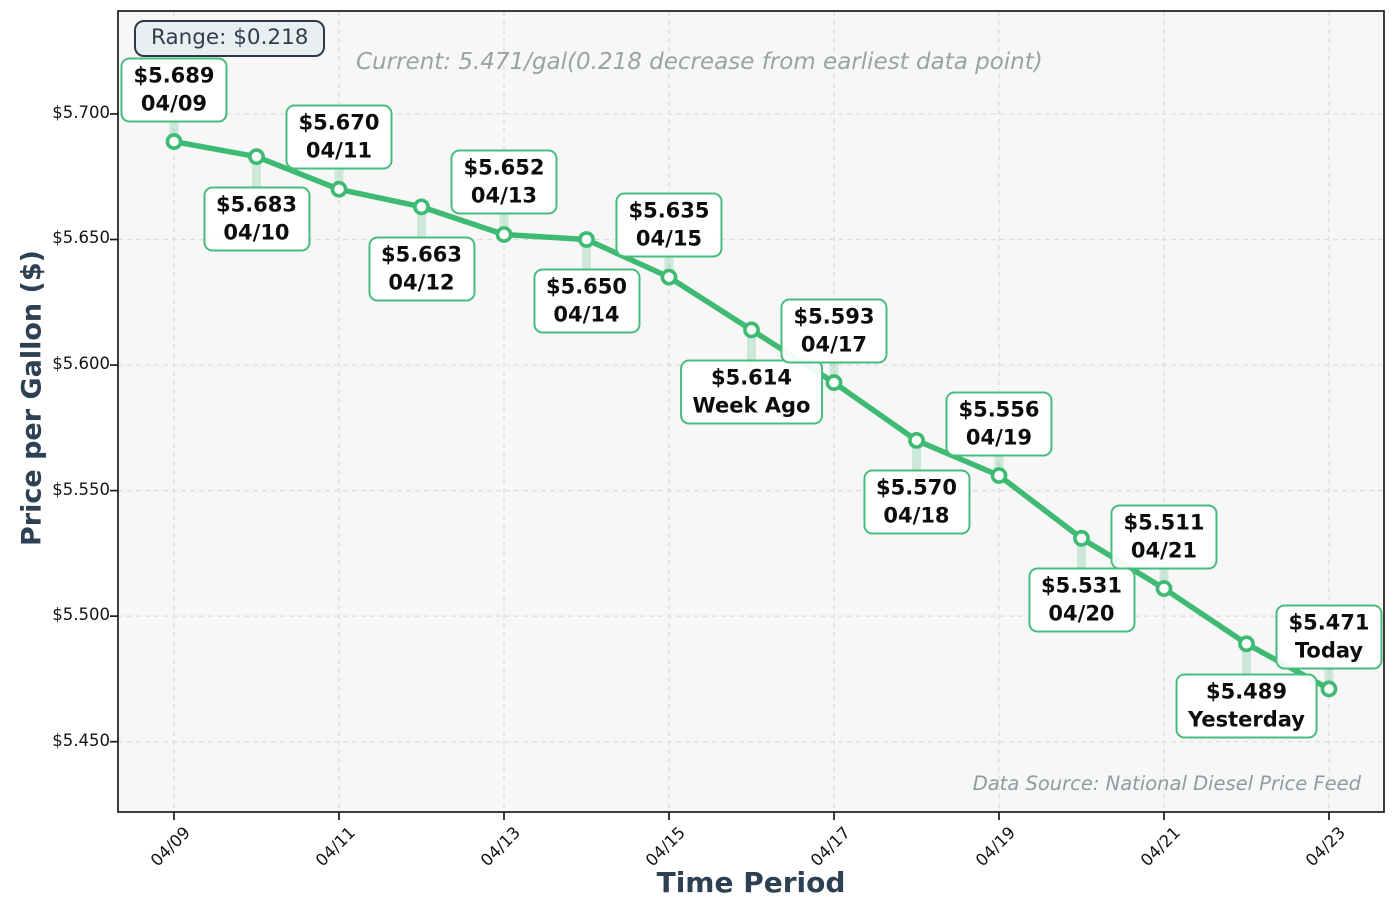  I want to click on callout-price: $5.489, so click(1246, 691).